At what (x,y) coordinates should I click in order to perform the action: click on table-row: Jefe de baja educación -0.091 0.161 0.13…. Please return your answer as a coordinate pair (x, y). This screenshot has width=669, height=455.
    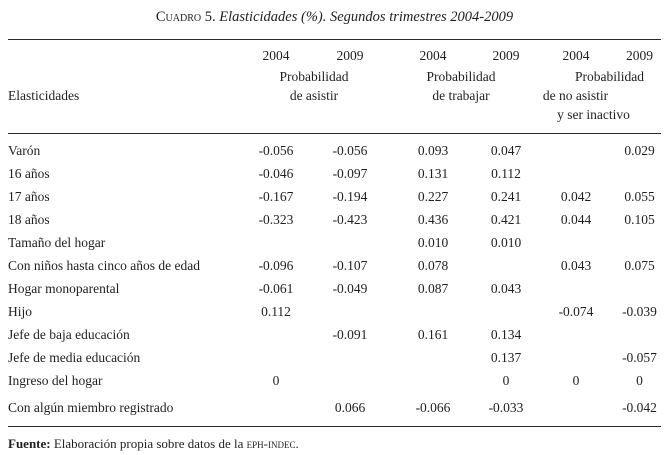
    Looking at the image, I should click on (334, 334).